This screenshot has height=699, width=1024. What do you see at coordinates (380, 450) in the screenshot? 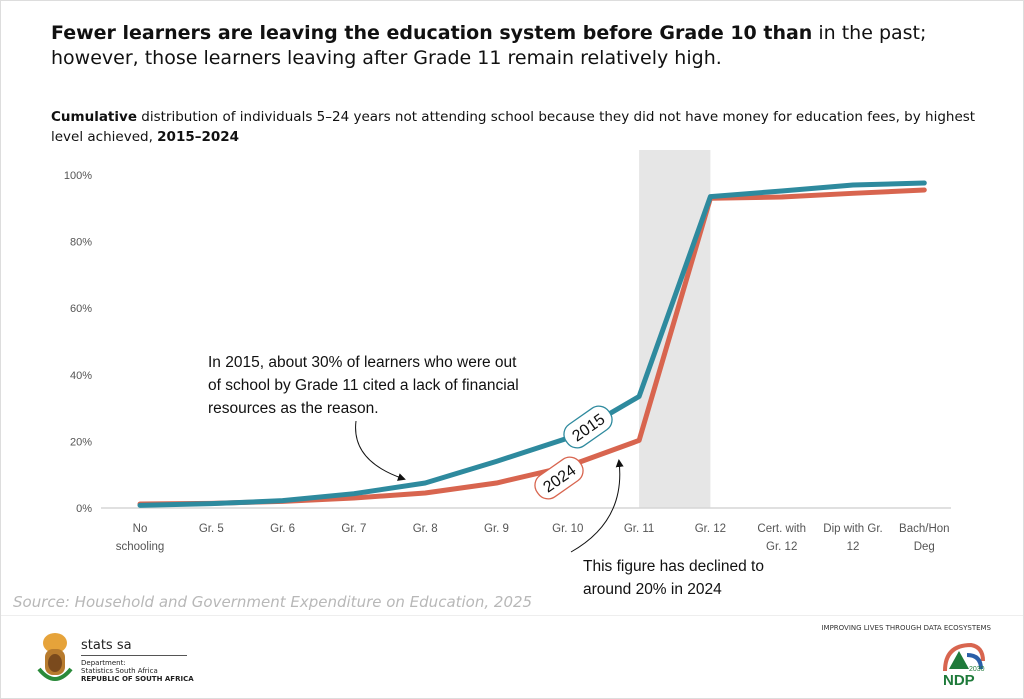
I see `annotation-arrow-2015` at bounding box center [380, 450].